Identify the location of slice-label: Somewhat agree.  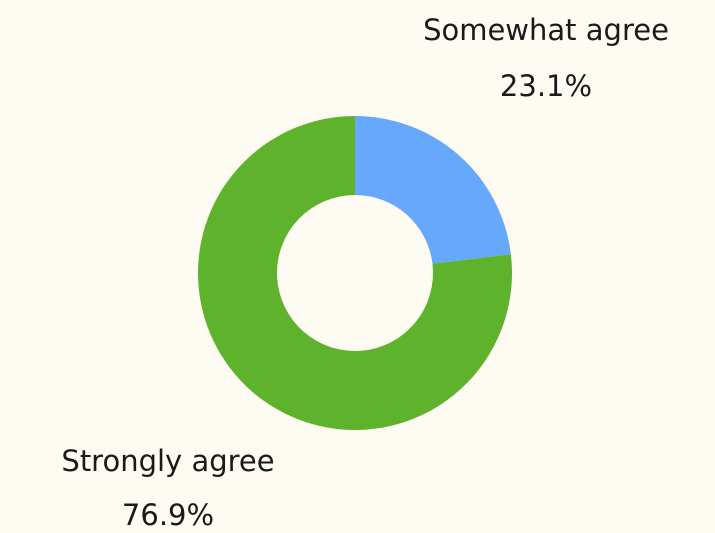
(546, 30).